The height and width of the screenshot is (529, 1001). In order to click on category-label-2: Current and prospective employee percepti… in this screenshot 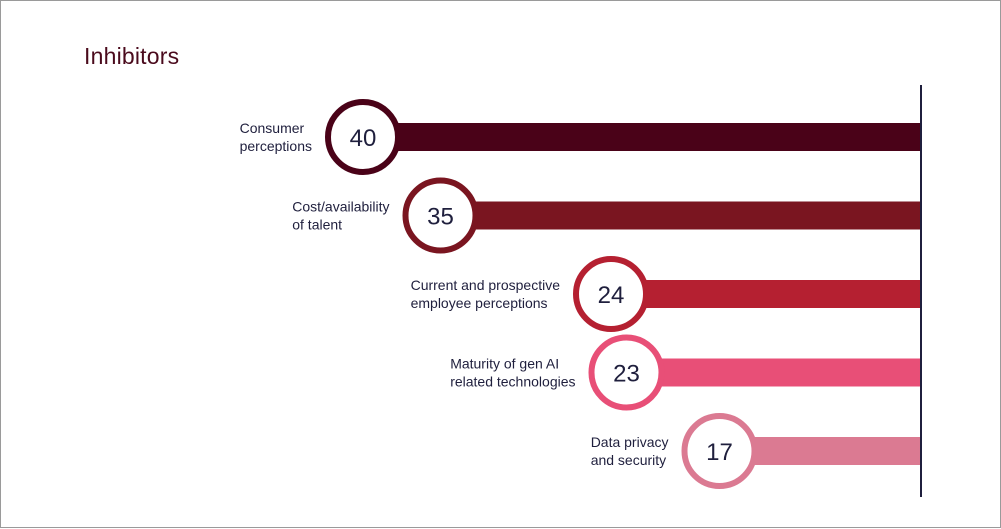, I will do `click(486, 294)`.